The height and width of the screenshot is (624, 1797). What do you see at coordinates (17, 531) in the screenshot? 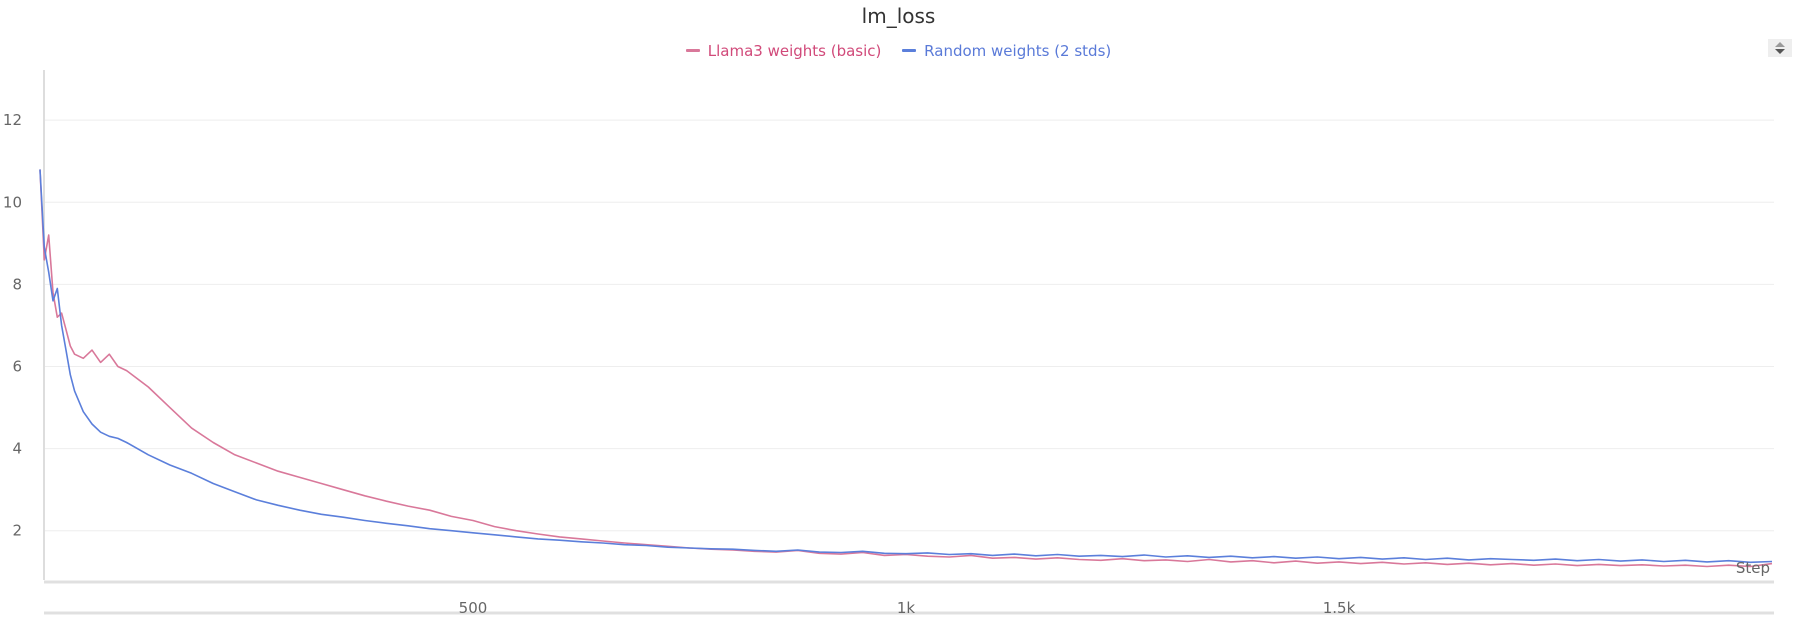
I see `y-tick-label: 2` at bounding box center [17, 531].